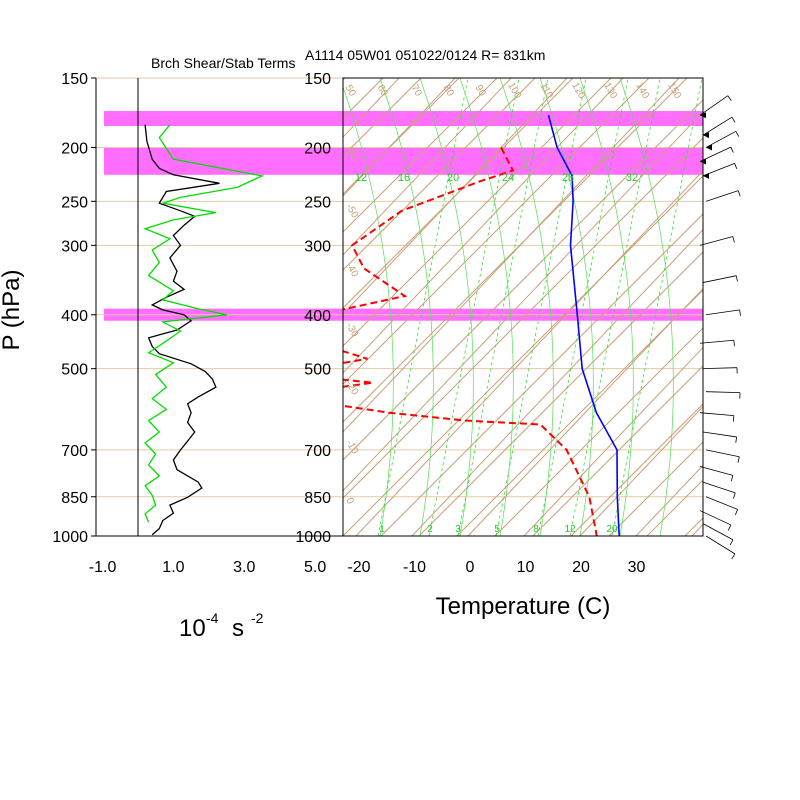  What do you see at coordinates (632, 178) in the screenshot?
I see `mixing-ratio-top-label: 32` at bounding box center [632, 178].